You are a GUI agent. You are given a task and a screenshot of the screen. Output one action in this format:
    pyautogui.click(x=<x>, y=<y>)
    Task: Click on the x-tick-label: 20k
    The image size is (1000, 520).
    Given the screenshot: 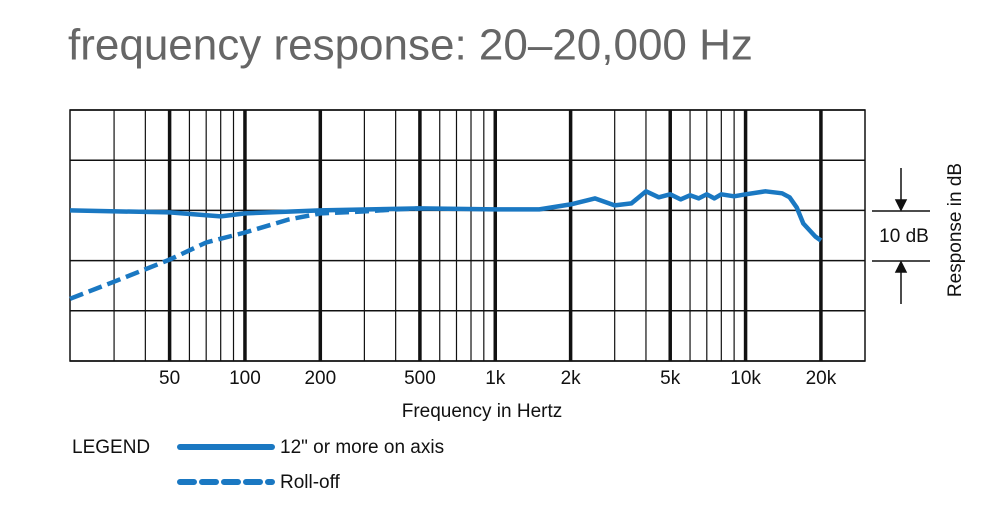 What is the action you would take?
    pyautogui.click(x=821, y=378)
    